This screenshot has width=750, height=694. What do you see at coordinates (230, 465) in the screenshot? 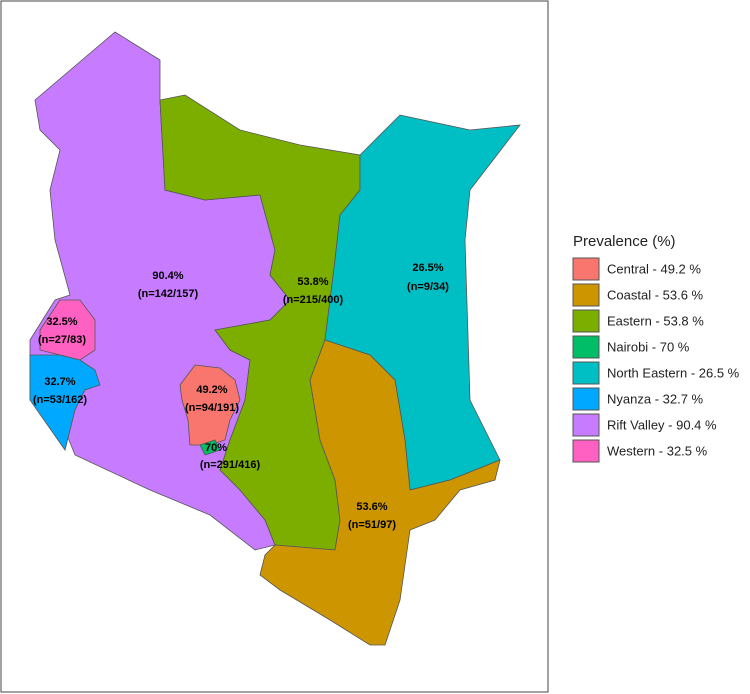
I see `region-count: (n=291/416)` at bounding box center [230, 465].